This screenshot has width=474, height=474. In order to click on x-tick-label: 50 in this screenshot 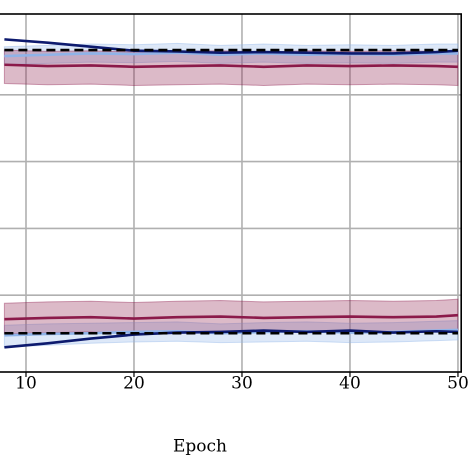, I will do `click(458, 384)`.